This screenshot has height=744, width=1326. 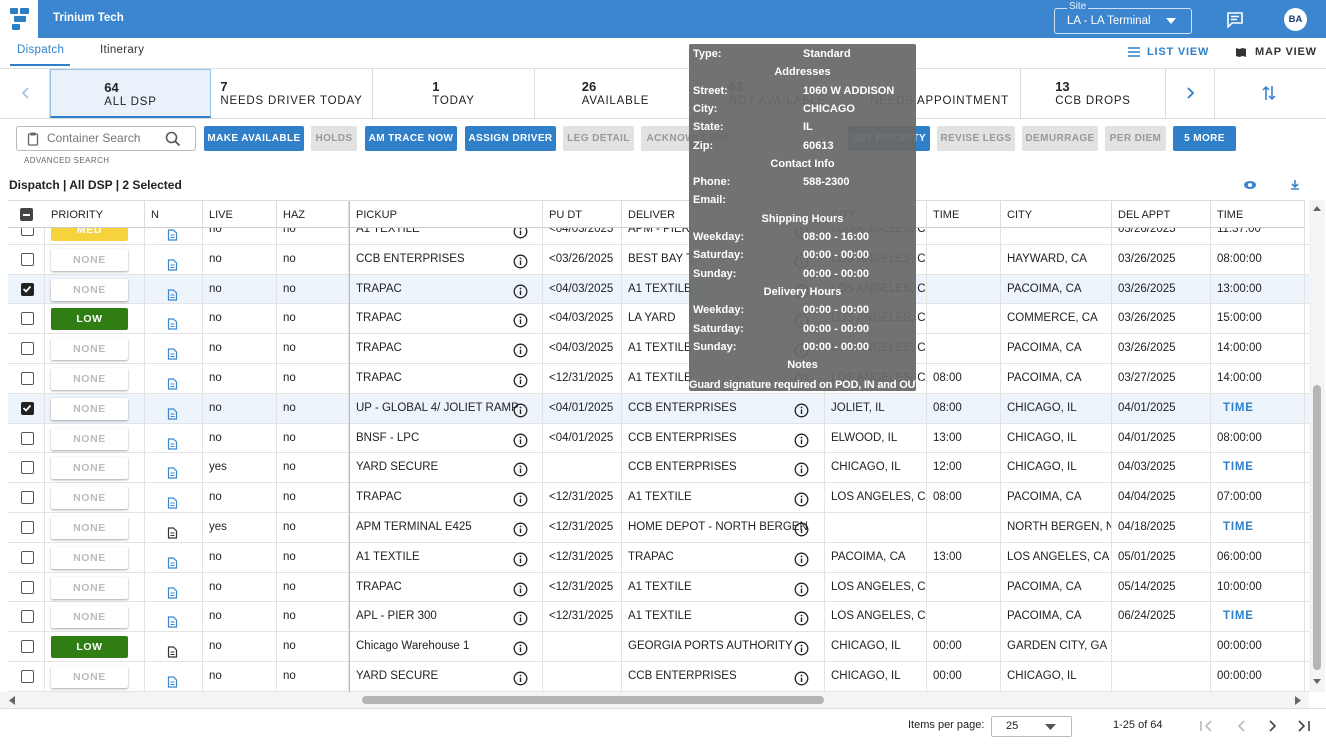 What do you see at coordinates (1135, 138) in the screenshot?
I see `toolbar-button: PER DIEM` at bounding box center [1135, 138].